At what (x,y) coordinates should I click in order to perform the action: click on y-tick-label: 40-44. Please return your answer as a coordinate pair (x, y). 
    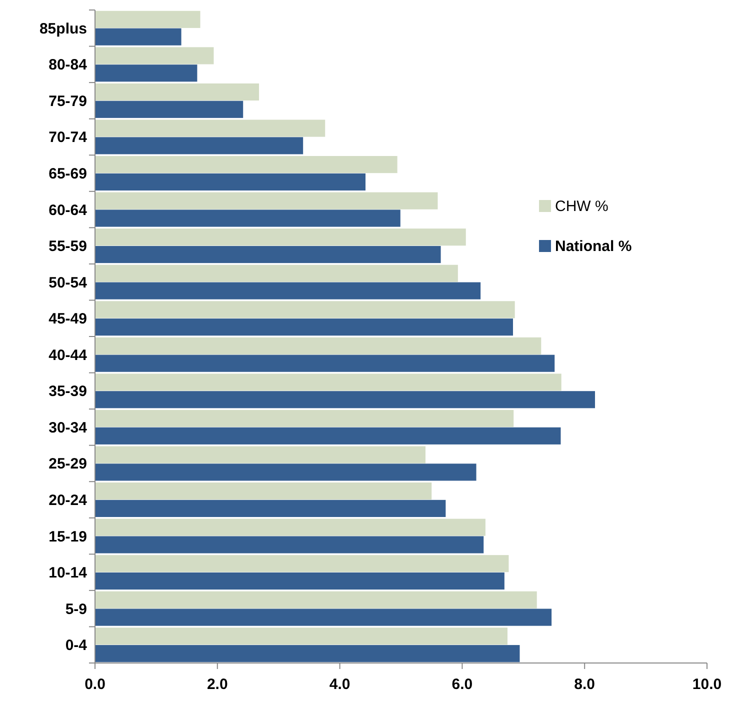
    Looking at the image, I should click on (68, 355).